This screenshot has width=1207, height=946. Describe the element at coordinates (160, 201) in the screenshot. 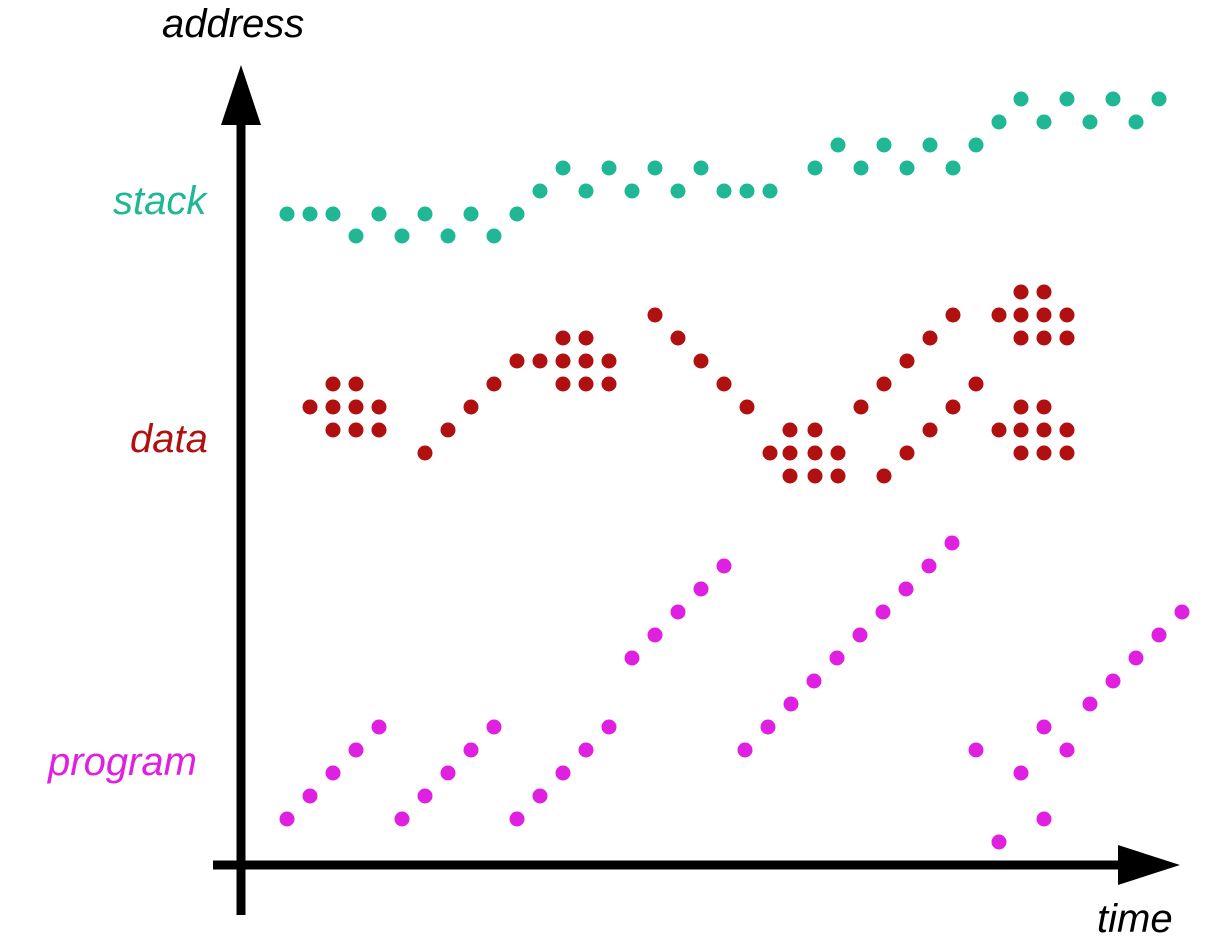

I see `stack-label: stack` at that location.